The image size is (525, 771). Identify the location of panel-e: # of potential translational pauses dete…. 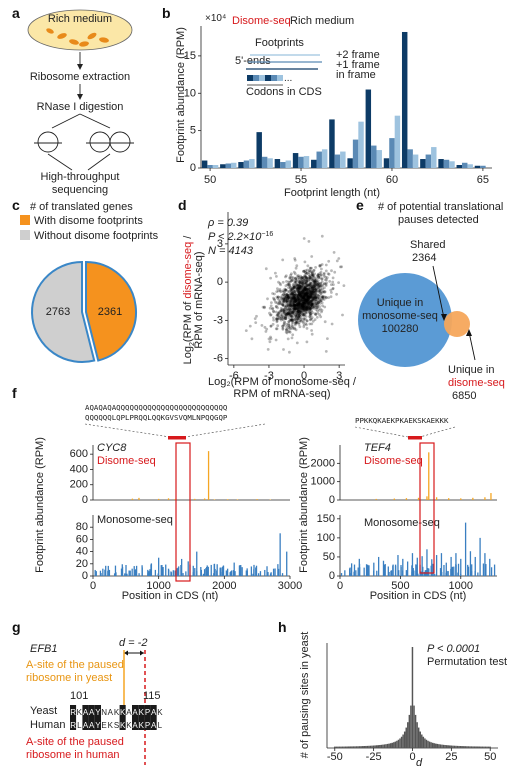
(431, 301).